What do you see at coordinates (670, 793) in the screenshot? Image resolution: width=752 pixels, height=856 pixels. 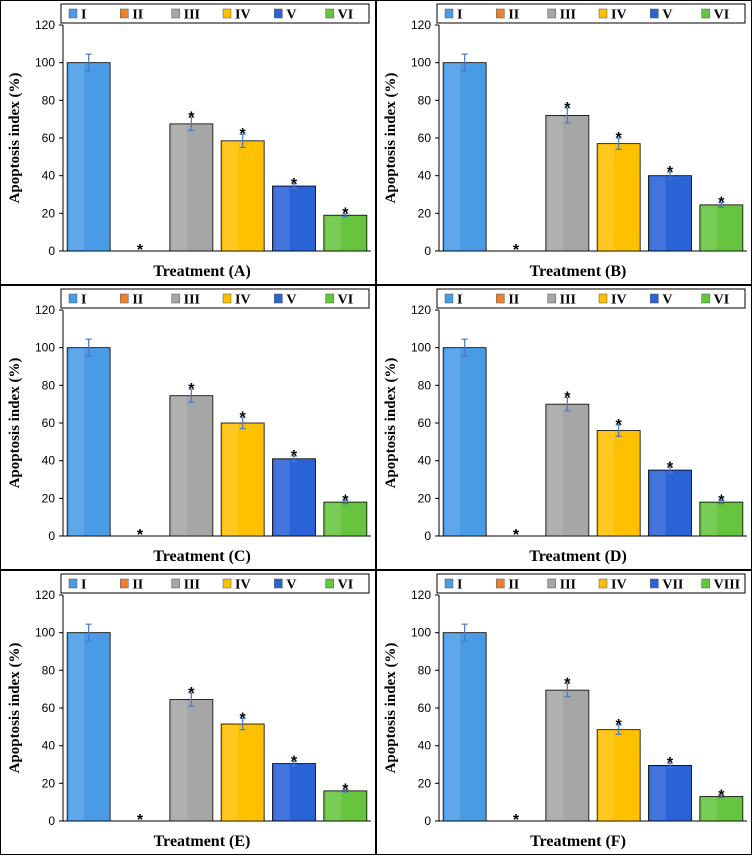 I see `bar-vii` at bounding box center [670, 793].